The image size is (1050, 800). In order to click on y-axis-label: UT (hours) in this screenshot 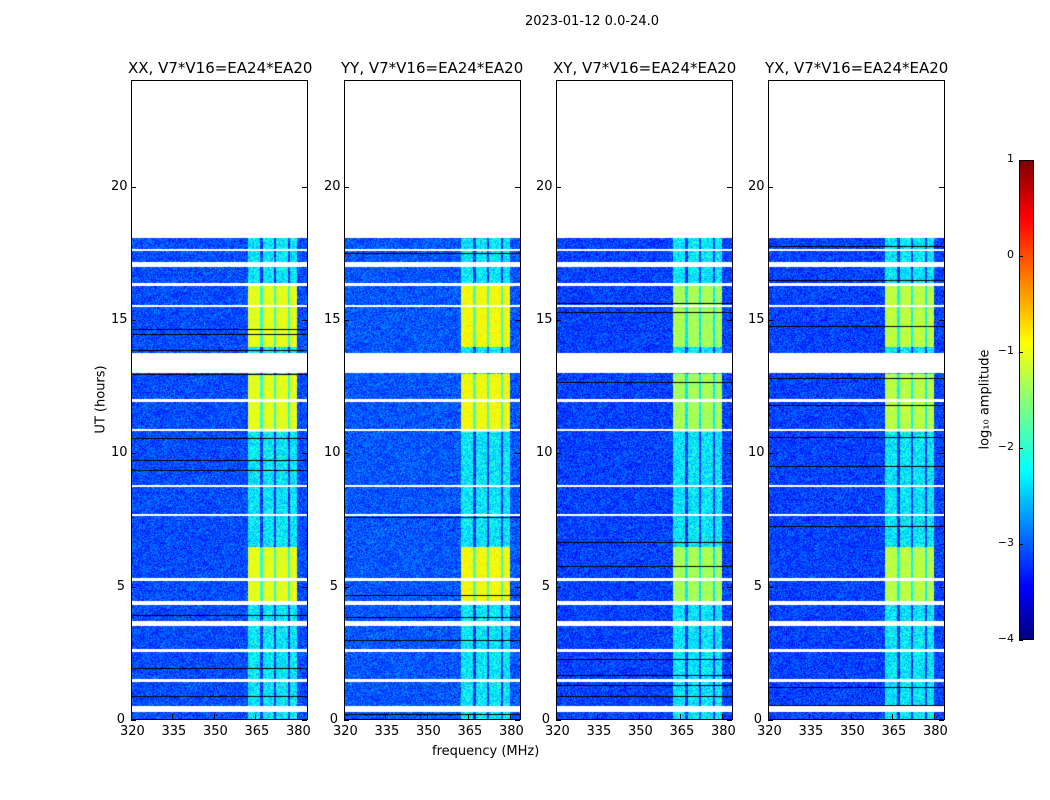, I will do `click(101, 399)`.